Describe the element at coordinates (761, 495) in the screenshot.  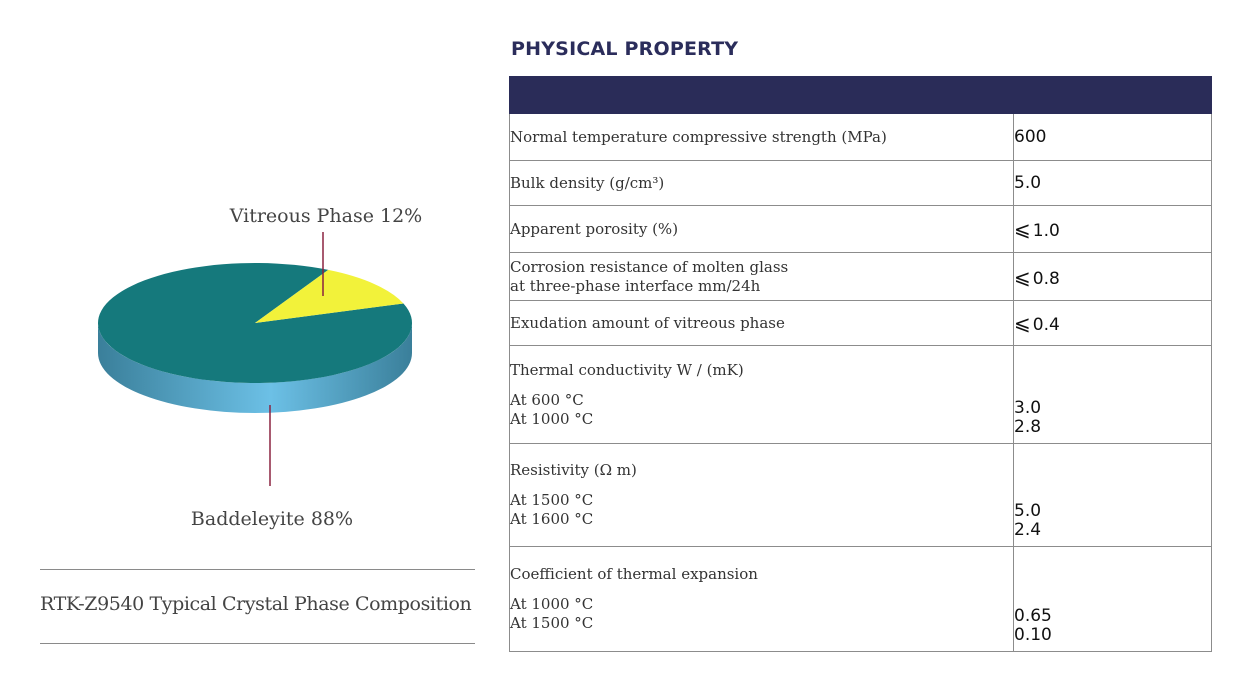
I see `property-group-label: Resistivity (Ω m) At 1500 °C At 1600 °C` at that location.